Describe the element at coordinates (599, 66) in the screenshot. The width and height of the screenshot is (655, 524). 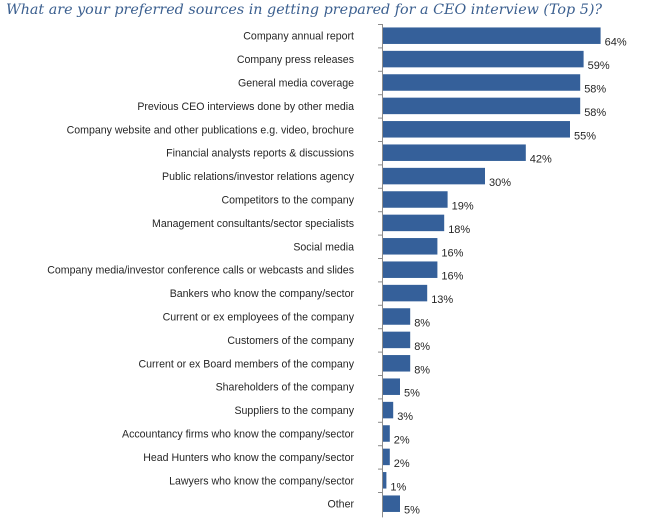
I see `value-label: 59%` at that location.